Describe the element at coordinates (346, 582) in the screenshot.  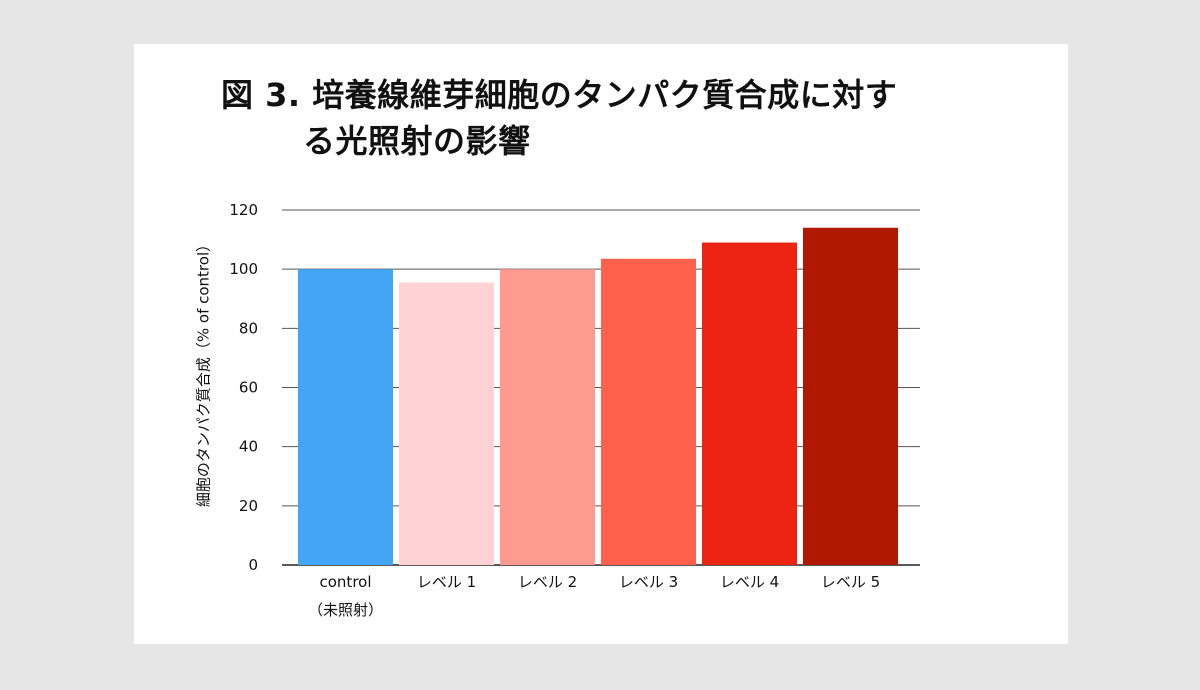
I see `x-tick-label: control` at that location.